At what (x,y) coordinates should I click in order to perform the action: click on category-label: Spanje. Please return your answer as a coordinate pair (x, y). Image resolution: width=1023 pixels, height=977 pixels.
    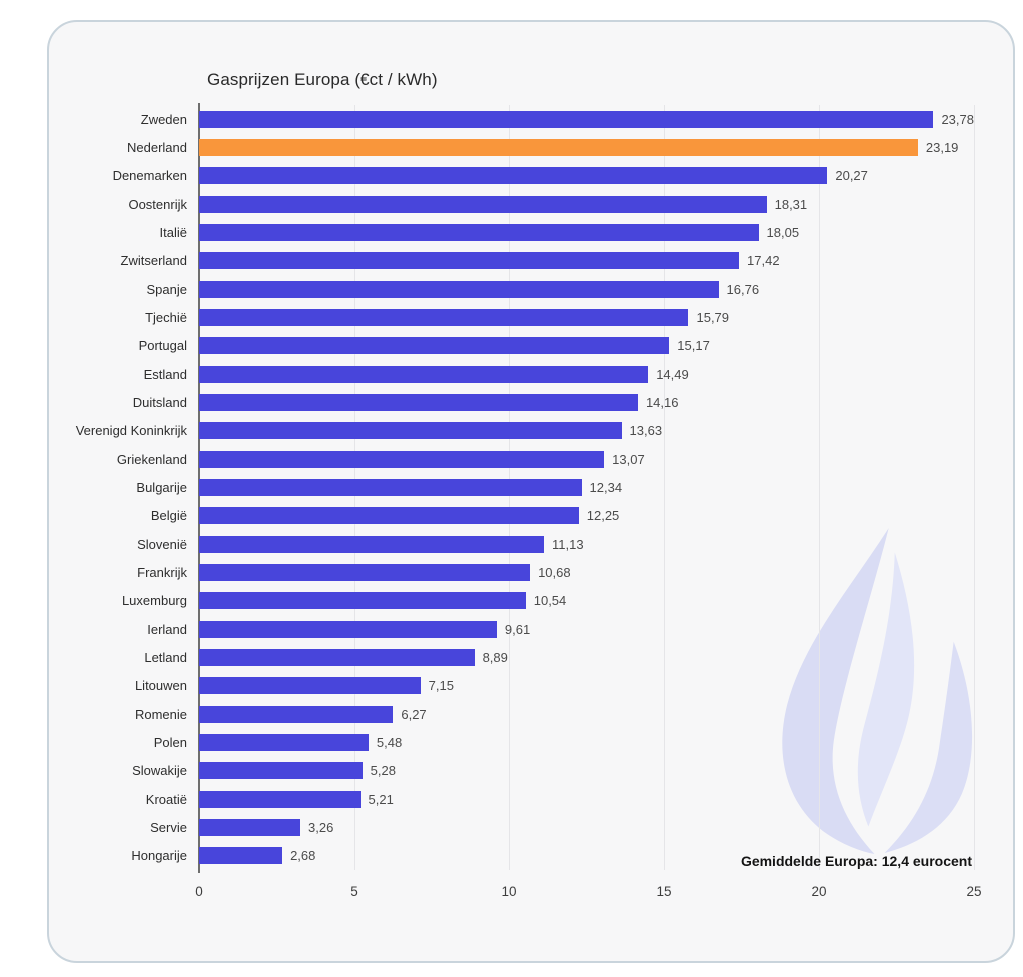
    Looking at the image, I should click on (166, 289).